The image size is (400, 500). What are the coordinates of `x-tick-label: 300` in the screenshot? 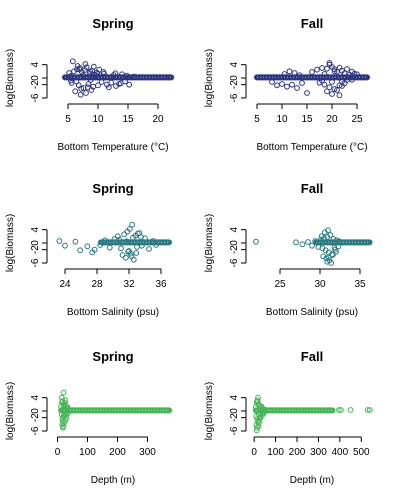 It's located at (147, 452).